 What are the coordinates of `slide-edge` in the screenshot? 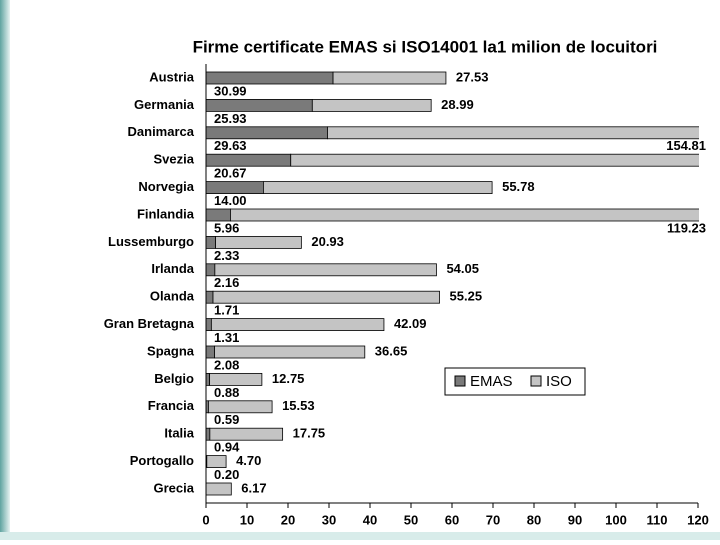 It's located at (5, 270).